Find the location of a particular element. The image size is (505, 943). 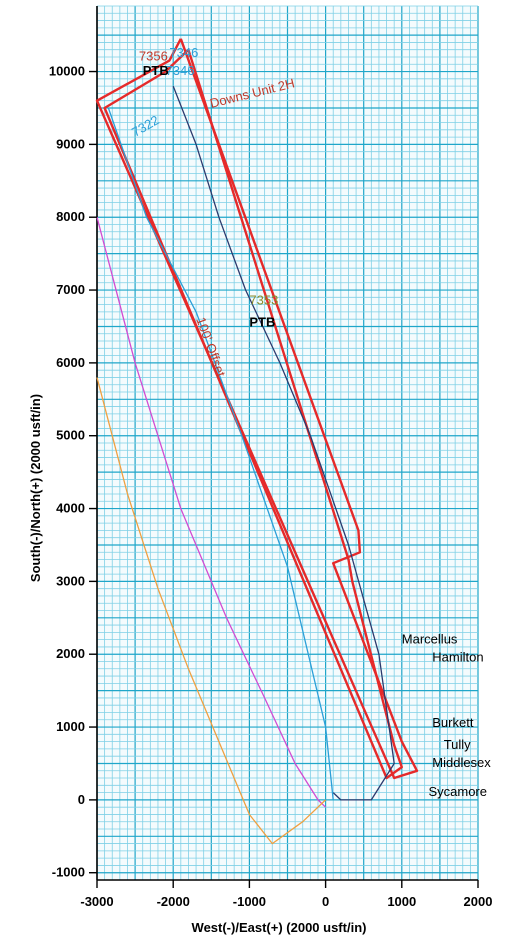

annotation-label: Hamilton is located at coordinates (457, 657).